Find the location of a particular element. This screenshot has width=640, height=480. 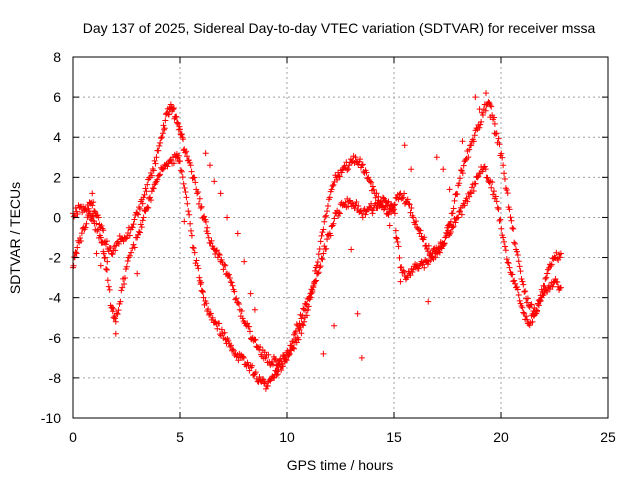

x-tick-label: 20 is located at coordinates (501, 437).